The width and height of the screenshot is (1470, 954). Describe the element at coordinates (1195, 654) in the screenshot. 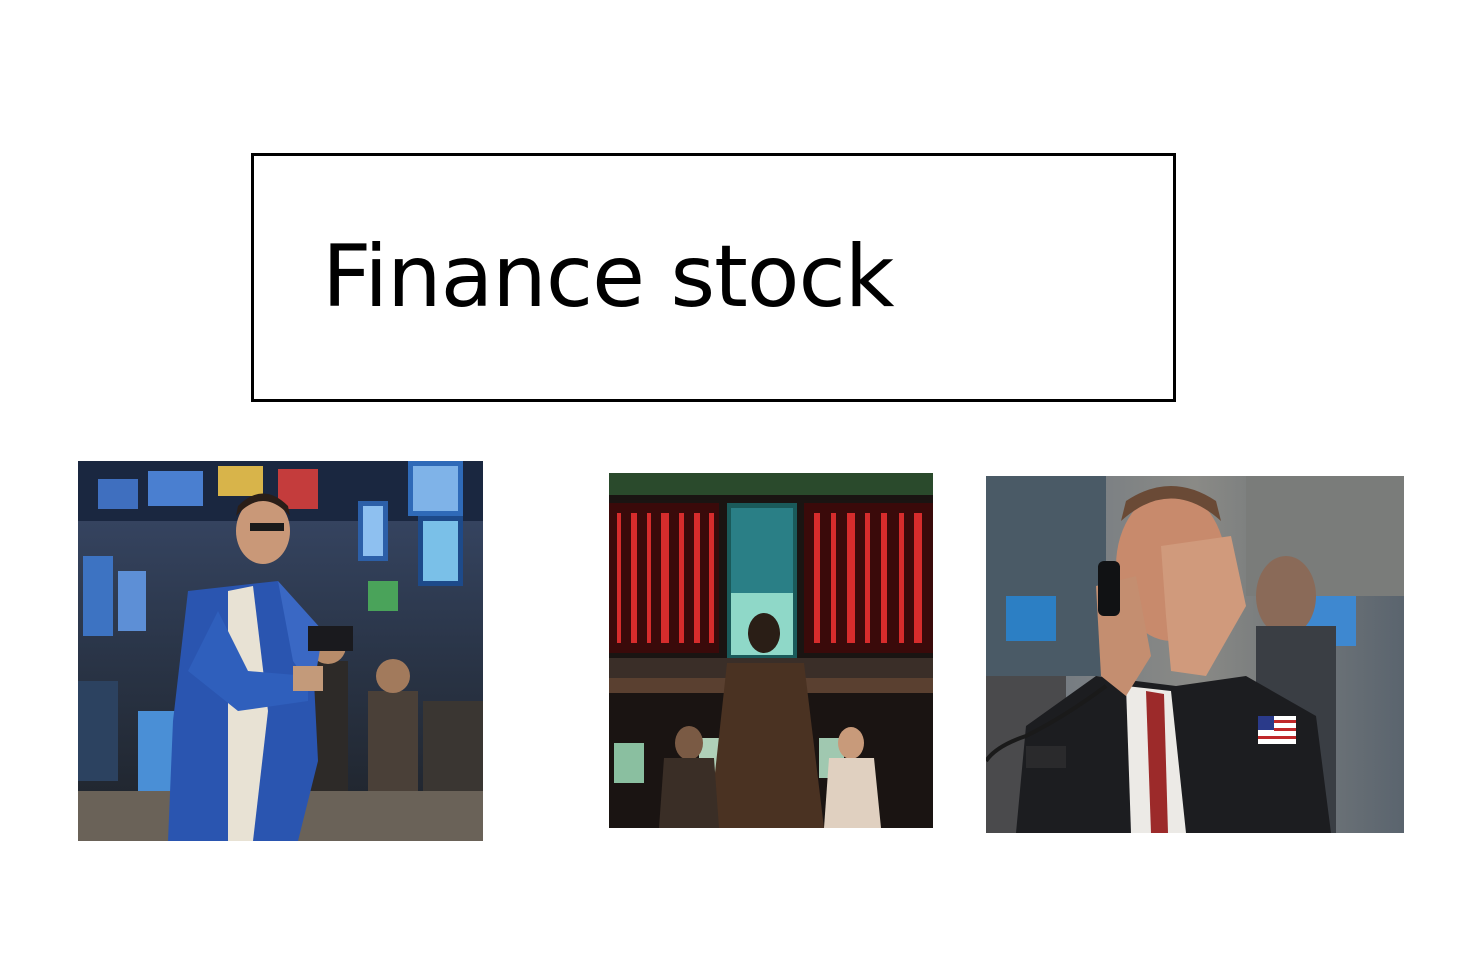

I see `stressed-trader-photo` at that location.